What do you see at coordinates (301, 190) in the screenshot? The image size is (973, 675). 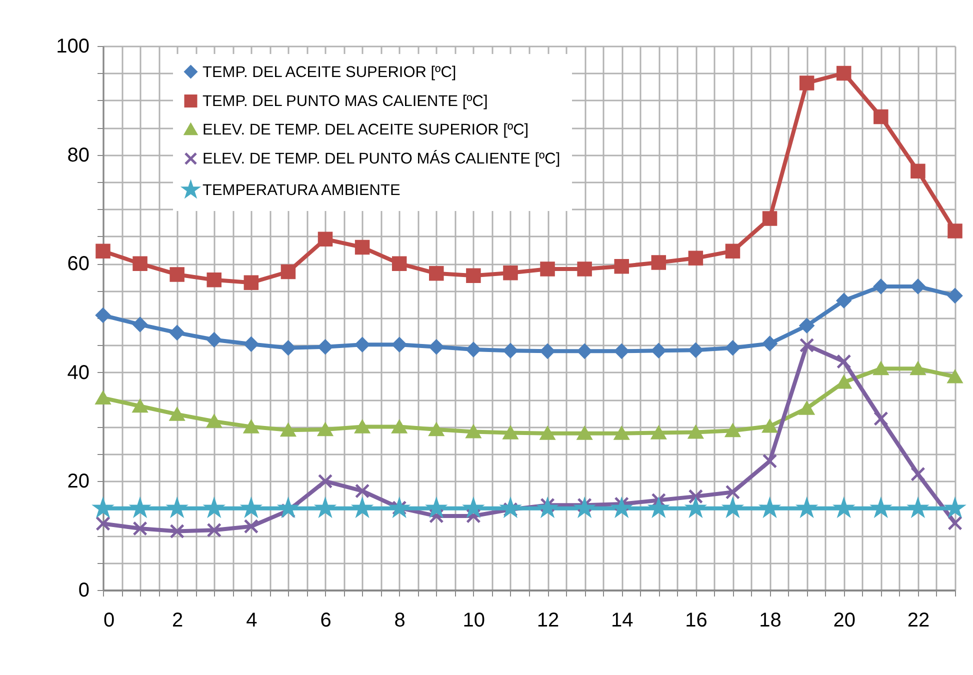 I see `legend-label: TEMPERATURA AMBIENTE` at bounding box center [301, 190].